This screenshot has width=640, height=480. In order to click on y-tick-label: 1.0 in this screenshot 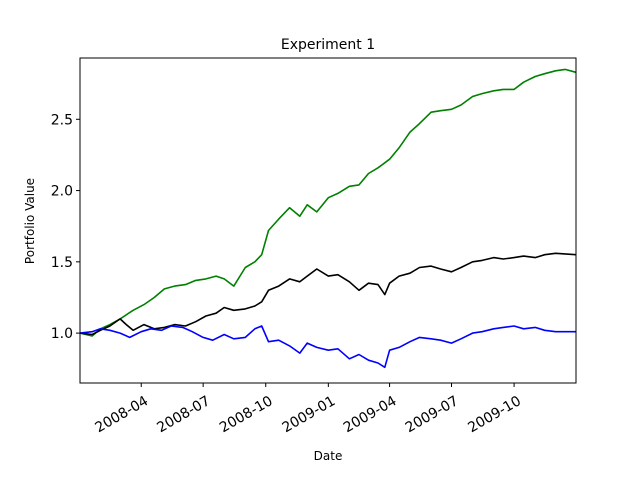, I will do `click(62, 334)`.